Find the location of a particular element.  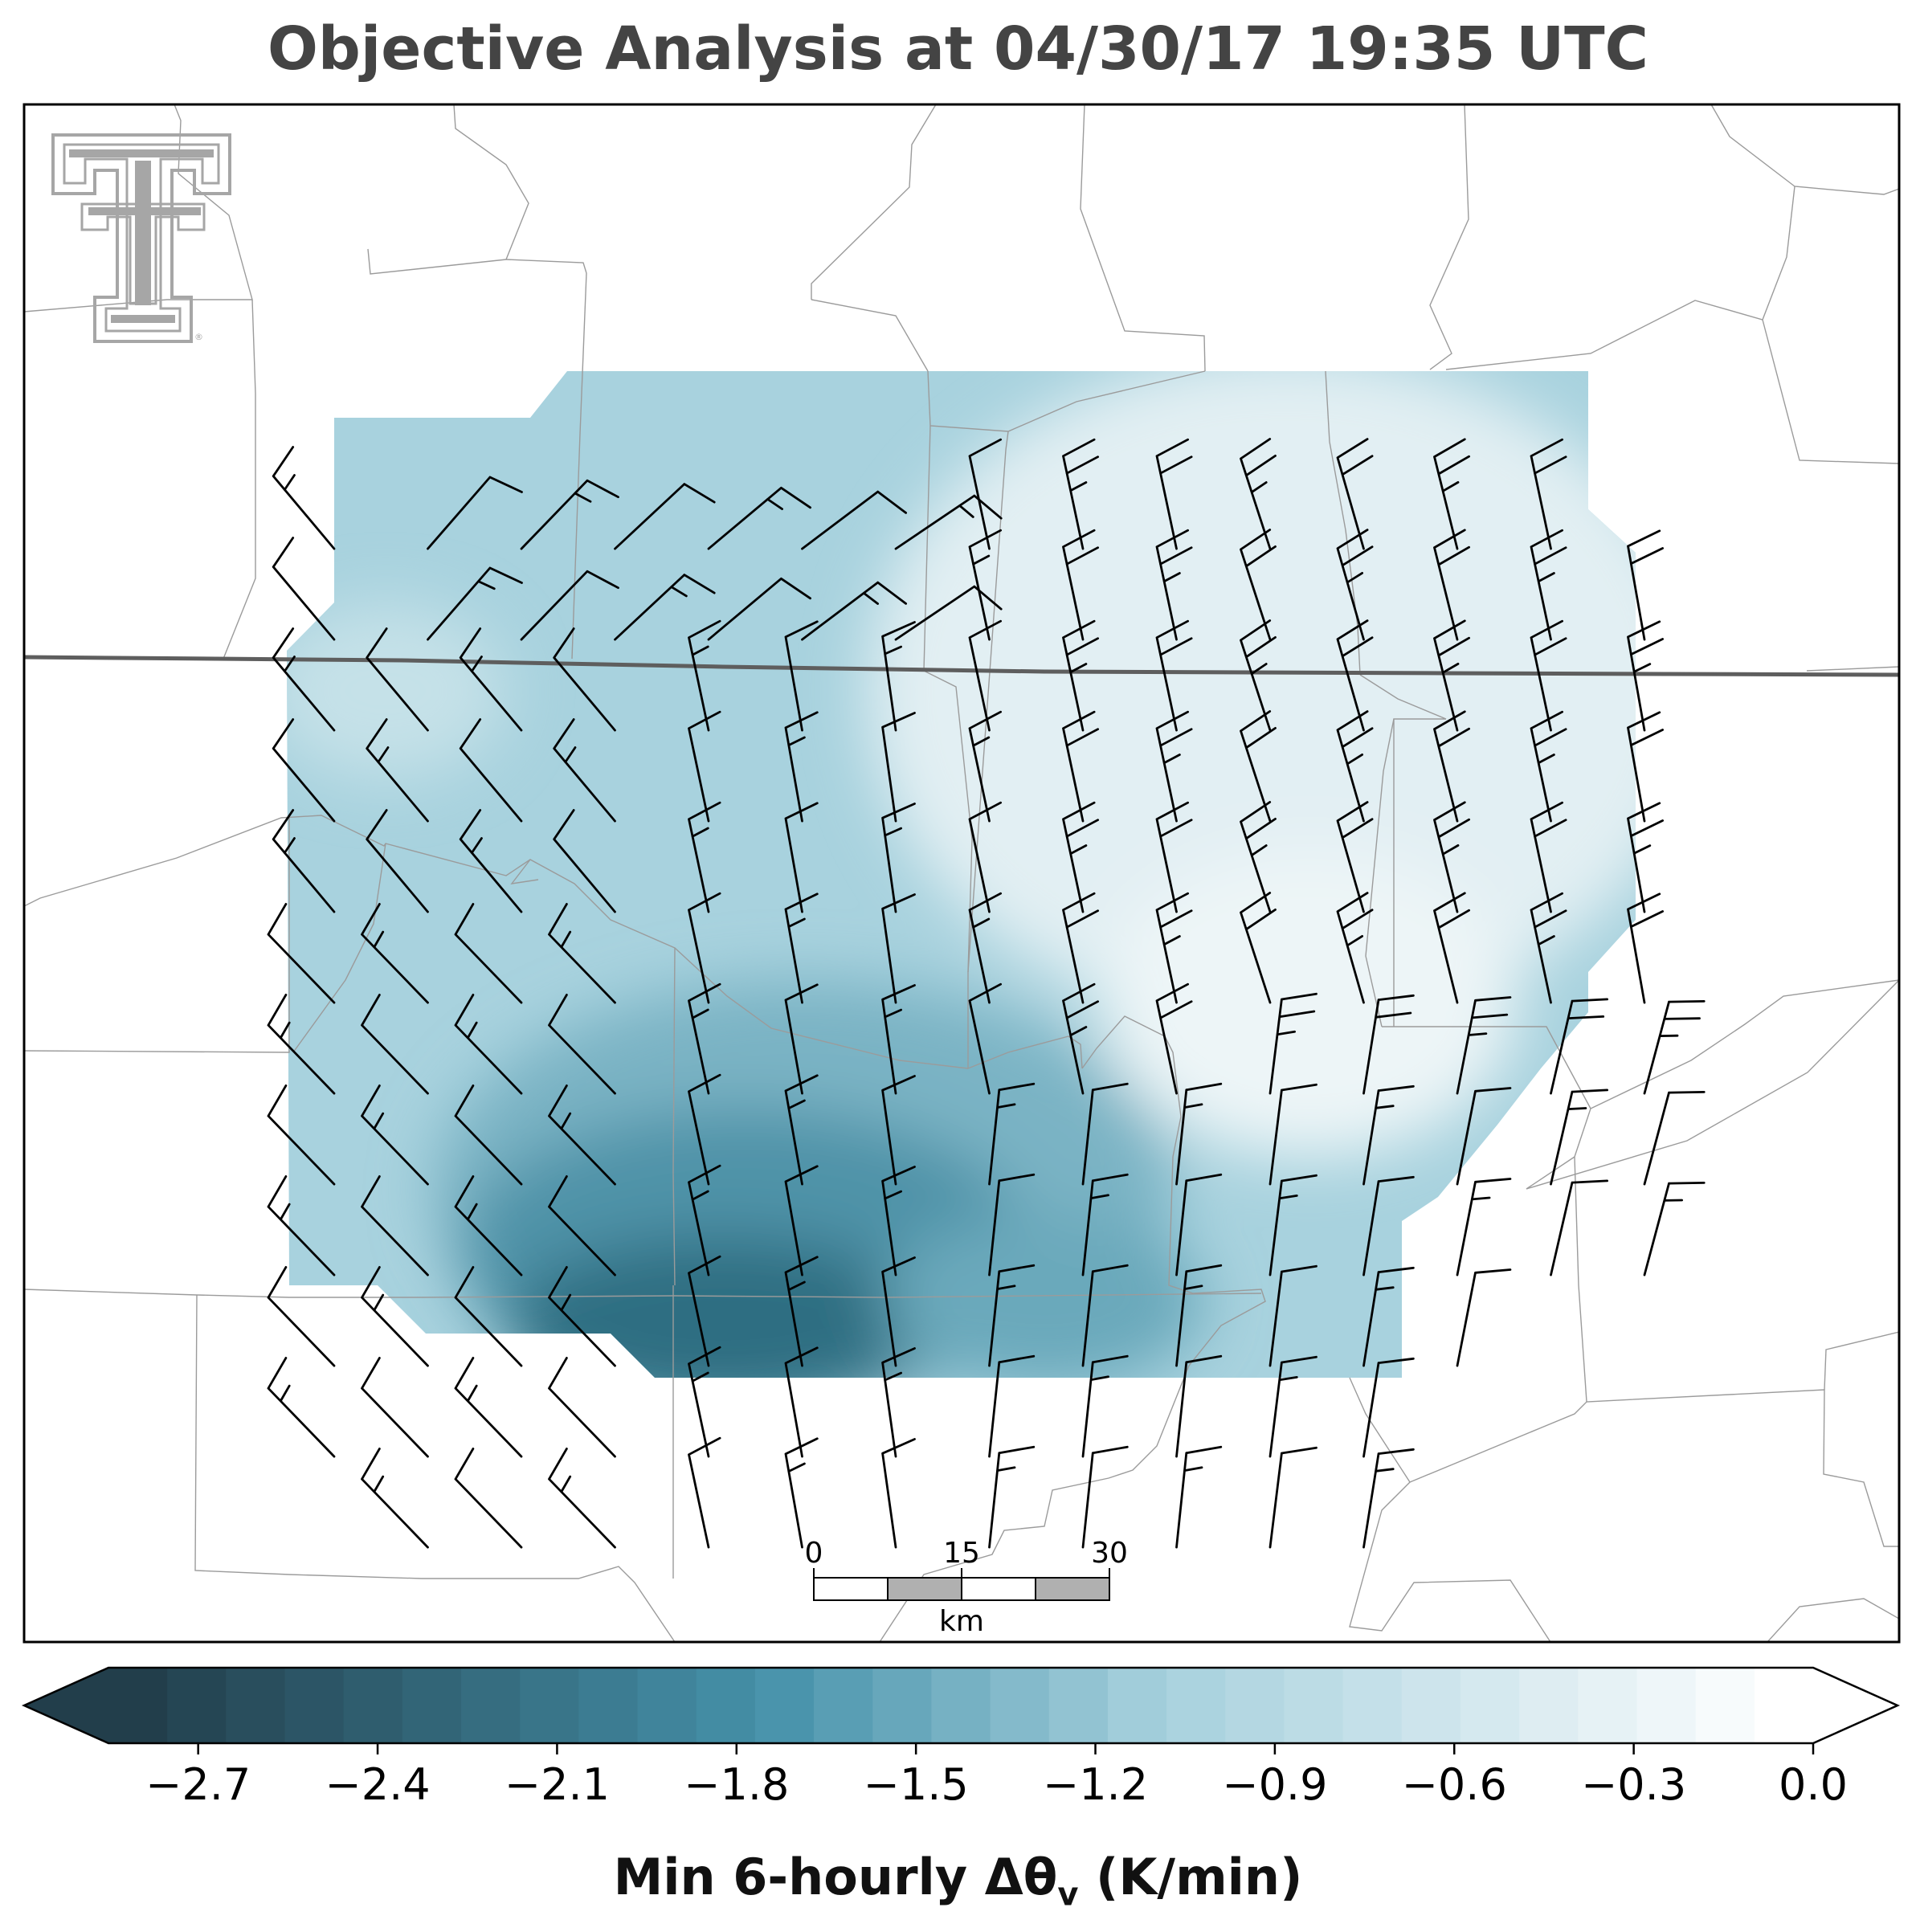

colorbar-tick-label: −1.2 is located at coordinates (1095, 1785).